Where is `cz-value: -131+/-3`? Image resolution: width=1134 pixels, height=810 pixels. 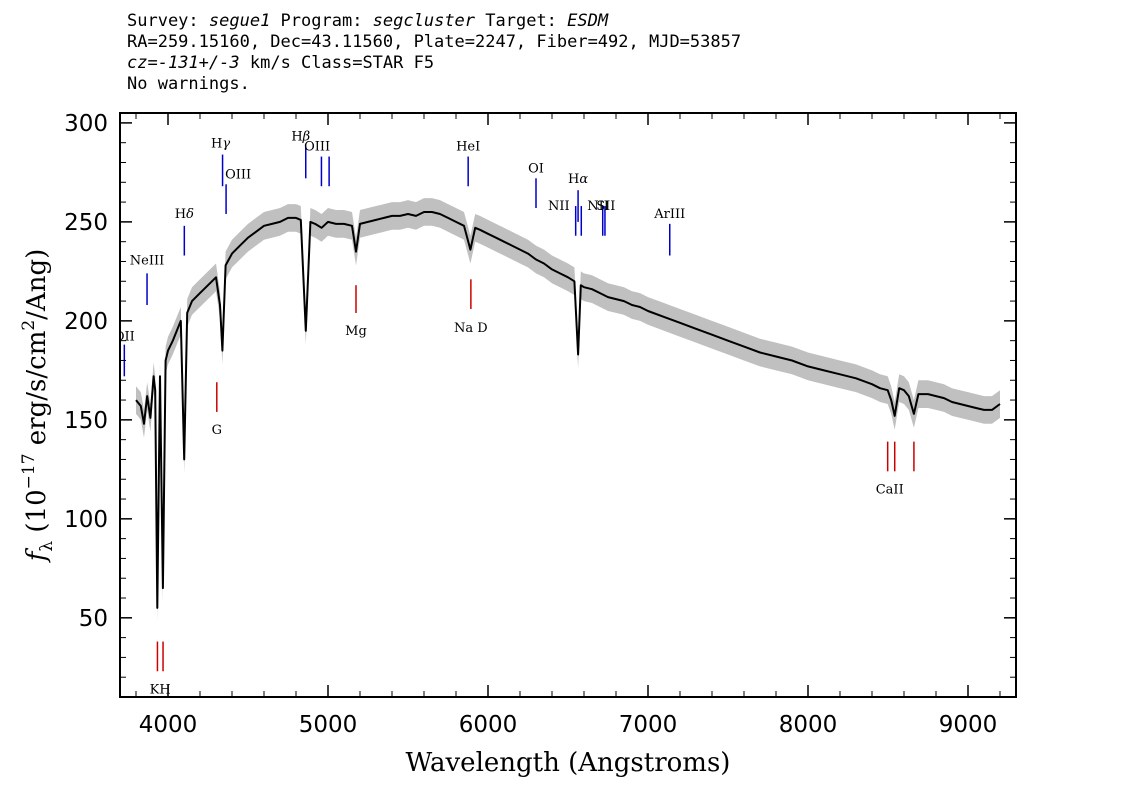
cz-value: -131+/-3 is located at coordinates (198, 63).